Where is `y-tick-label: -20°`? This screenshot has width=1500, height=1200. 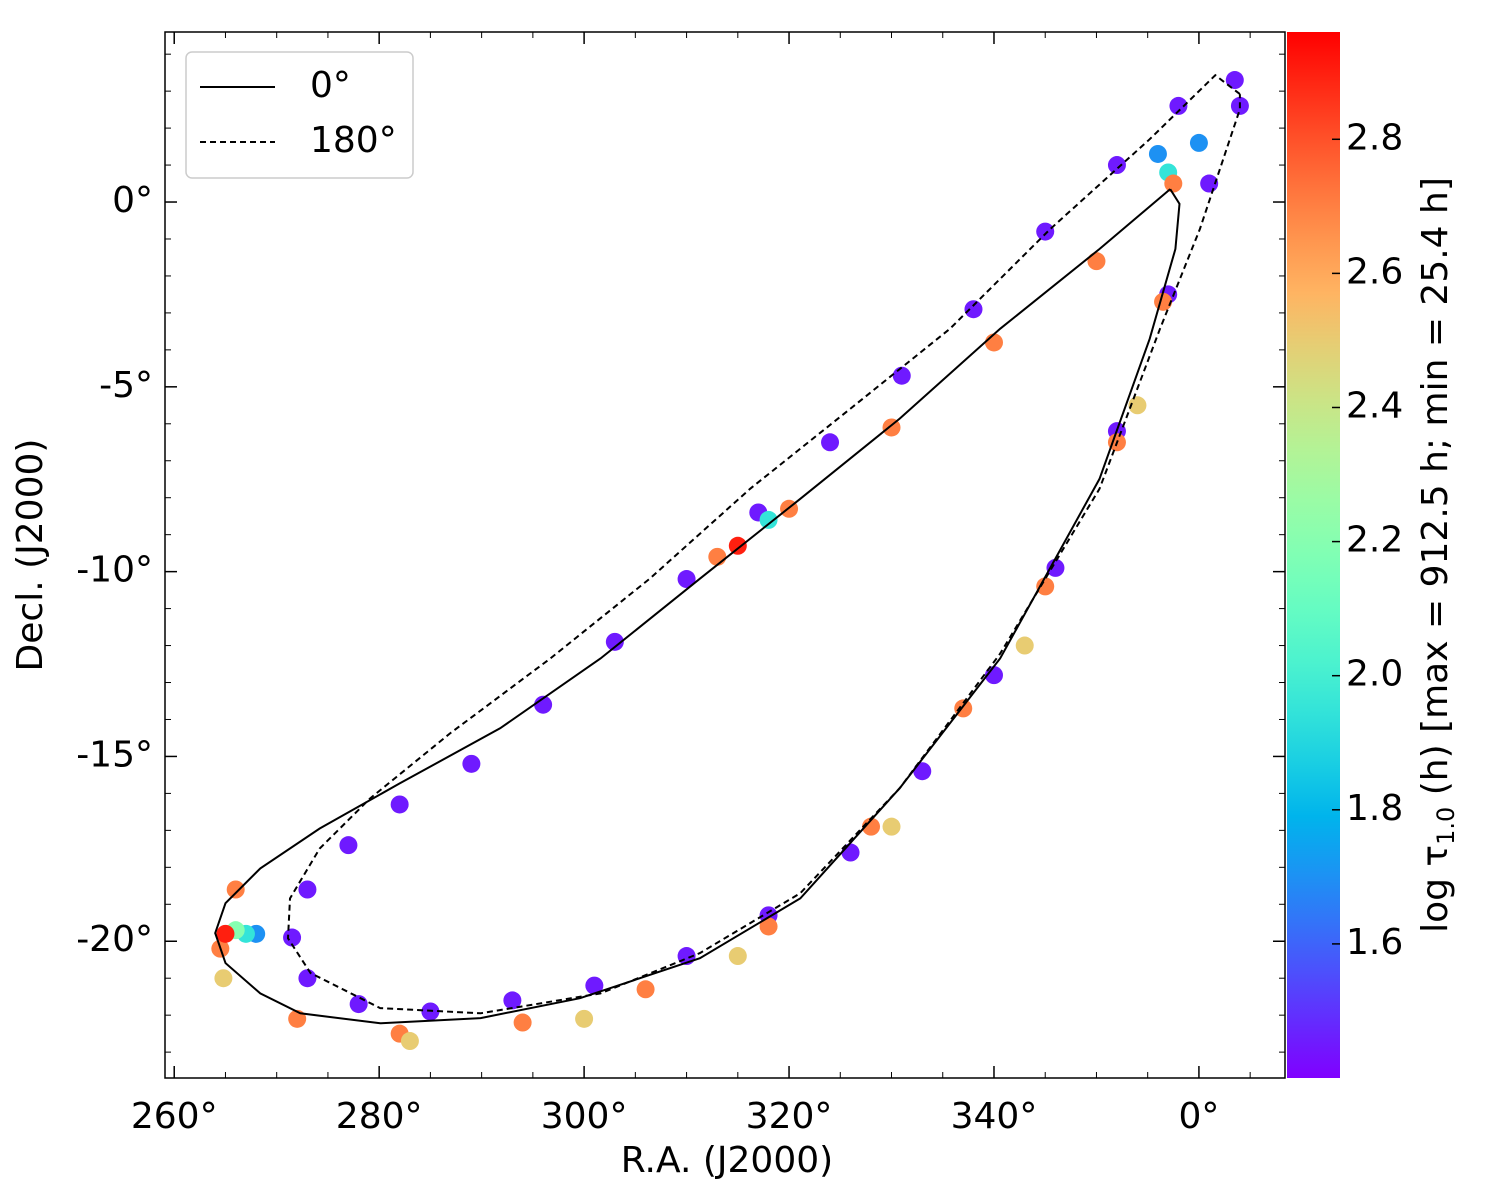 y-tick-label: -20° is located at coordinates (114, 939).